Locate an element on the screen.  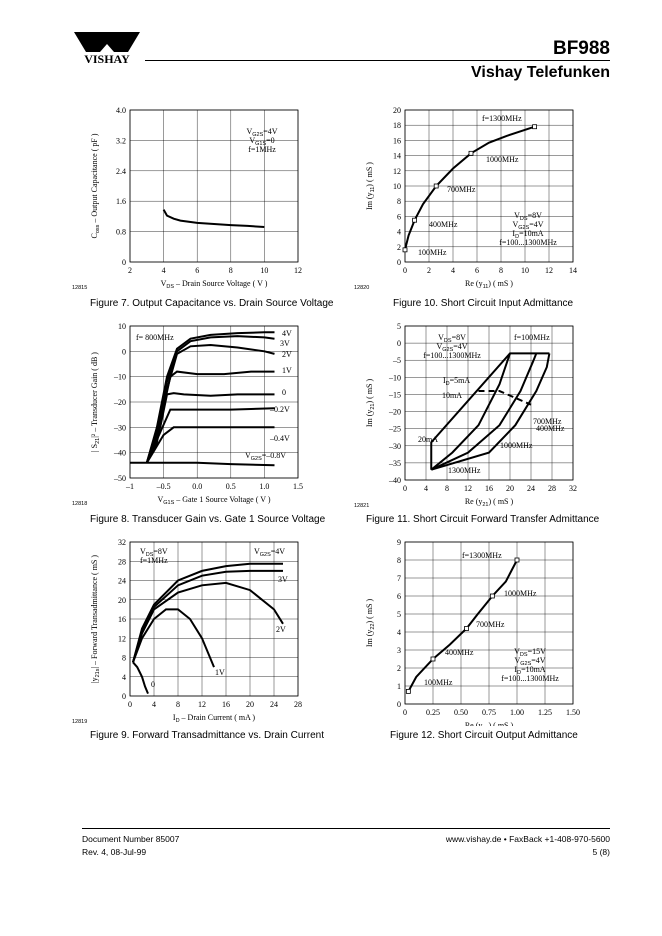
x-tick-label: 2 is located at coordinates (130, 270).